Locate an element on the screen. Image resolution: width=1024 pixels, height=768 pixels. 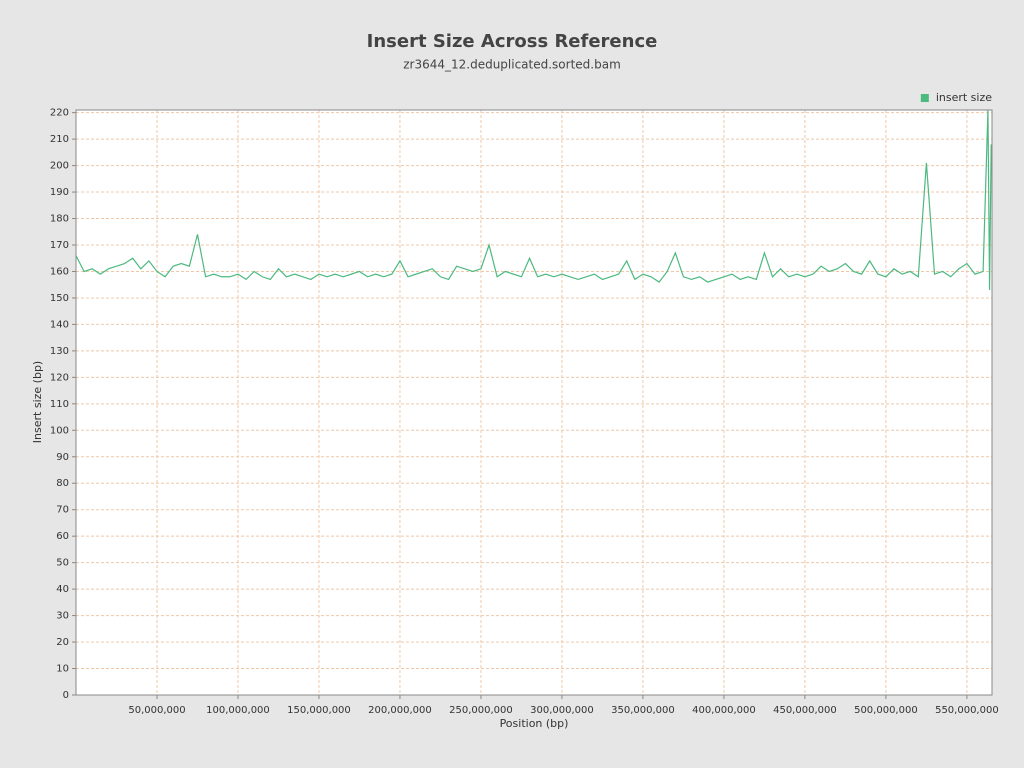
x-tick-label: 400,000,000 is located at coordinates (724, 710).